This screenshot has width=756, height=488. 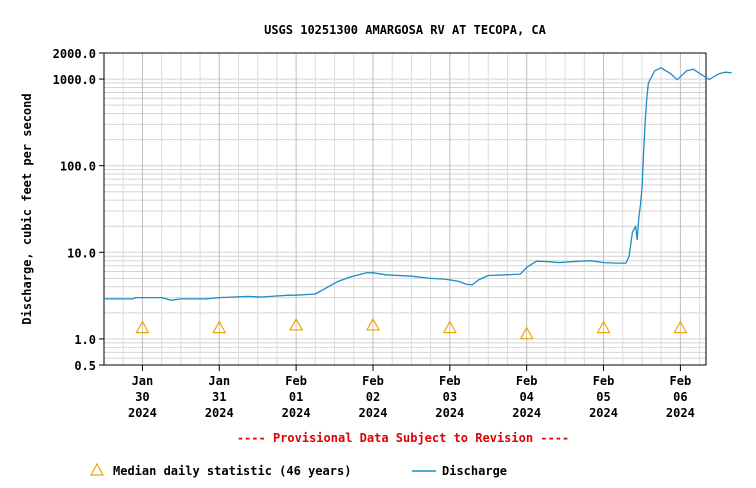 I want to click on x-tick-label: 31, so click(x=219, y=397).